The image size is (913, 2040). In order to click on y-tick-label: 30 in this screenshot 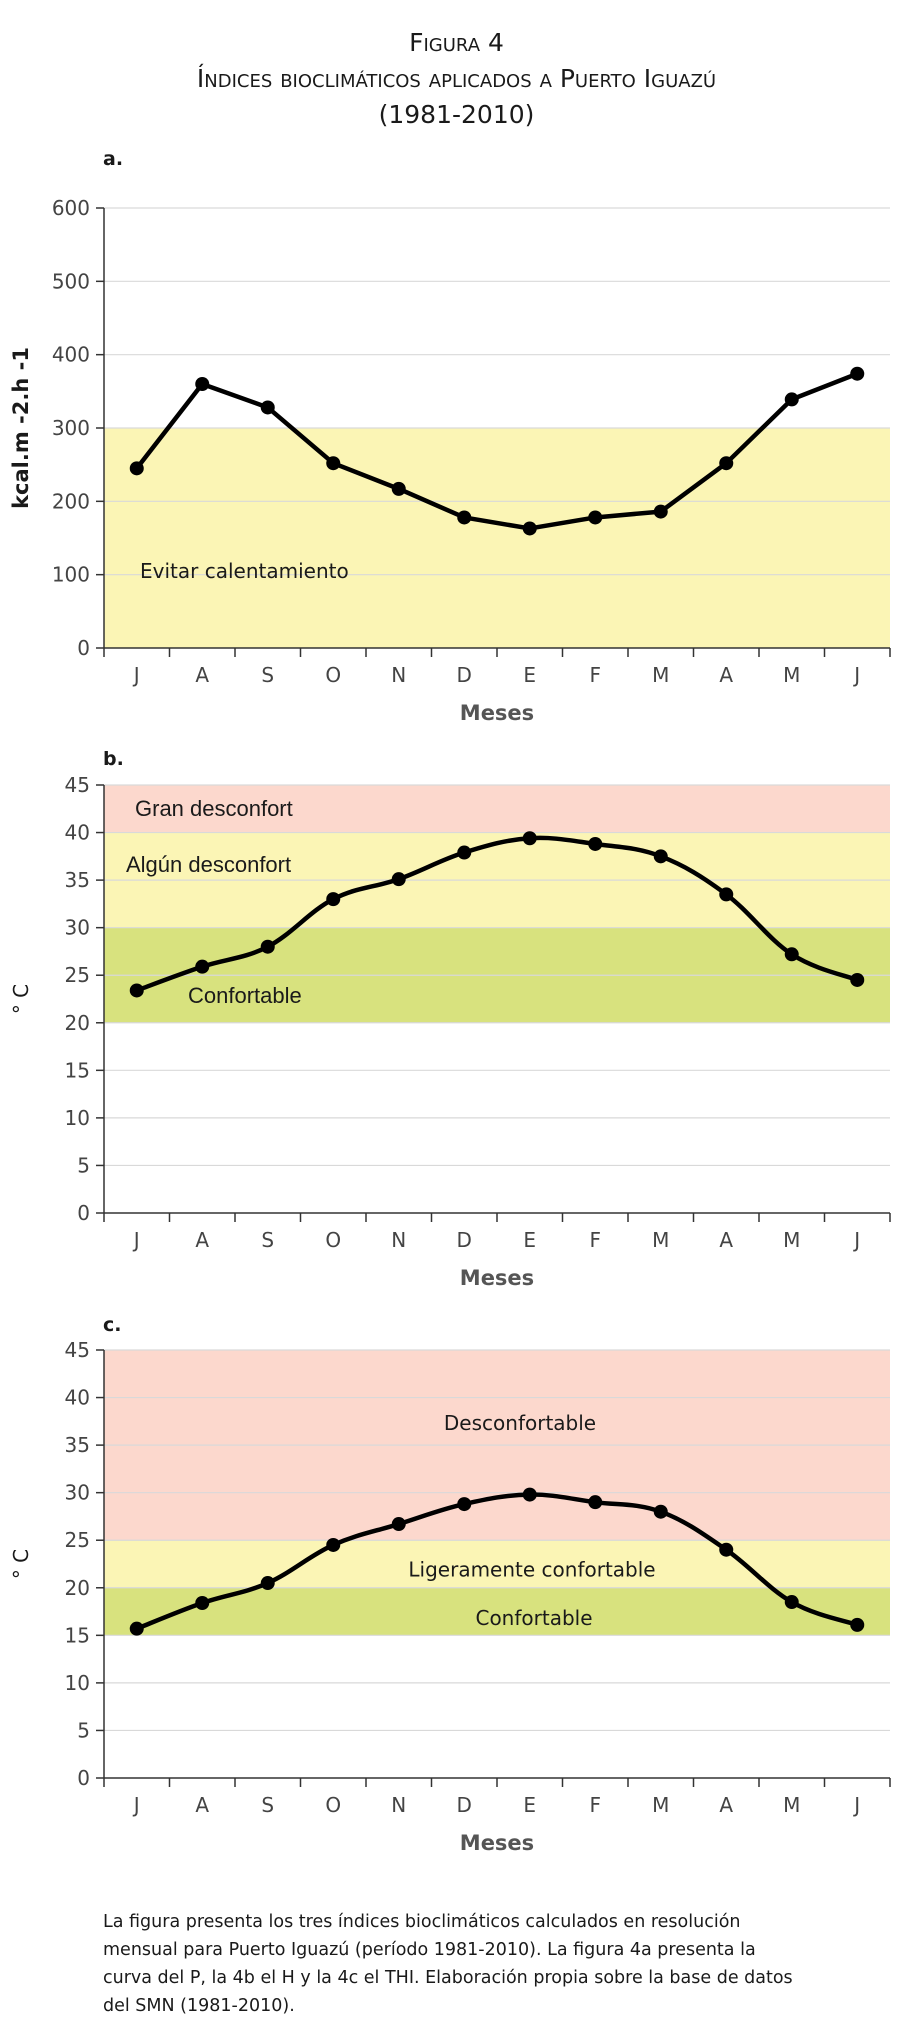, I will do `click(77, 1493)`.